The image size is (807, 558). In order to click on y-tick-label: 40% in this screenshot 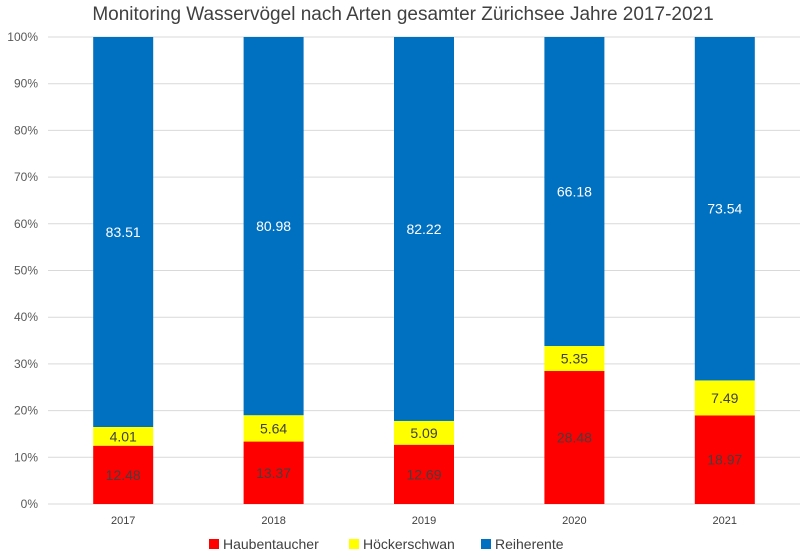, I will do `click(26, 317)`.